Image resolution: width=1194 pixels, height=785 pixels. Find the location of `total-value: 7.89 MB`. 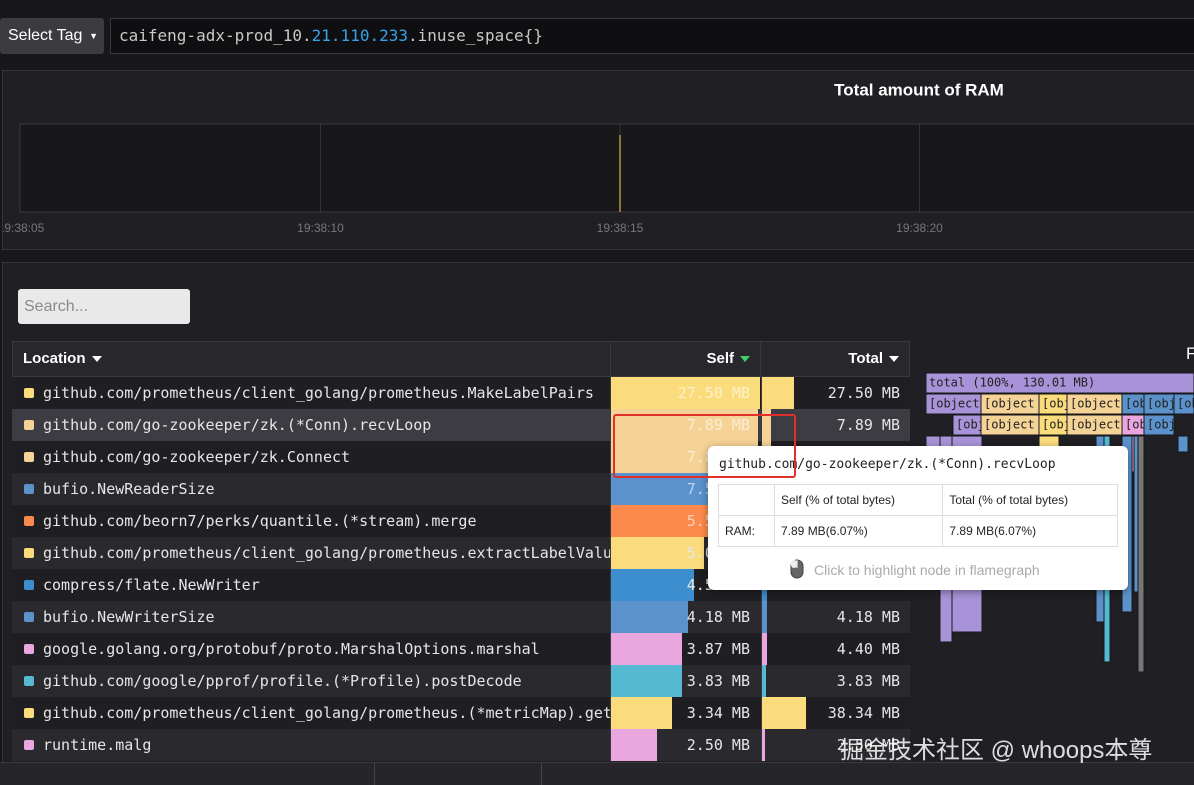

total-value: 7.89 MB is located at coordinates (868, 425).